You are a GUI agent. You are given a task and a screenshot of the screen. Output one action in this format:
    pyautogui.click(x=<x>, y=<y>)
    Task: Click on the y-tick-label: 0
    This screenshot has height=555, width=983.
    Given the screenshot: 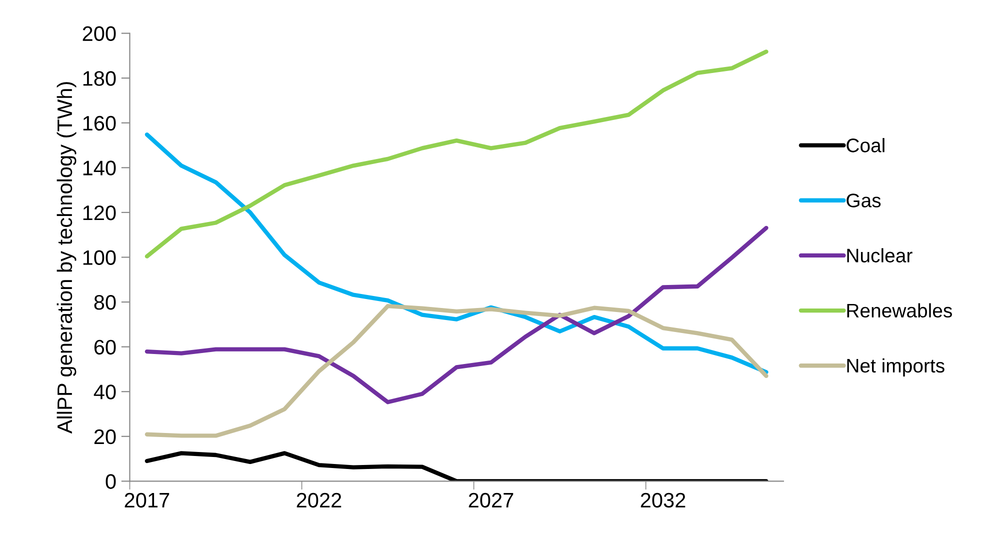 What is the action you would take?
    pyautogui.click(x=111, y=481)
    